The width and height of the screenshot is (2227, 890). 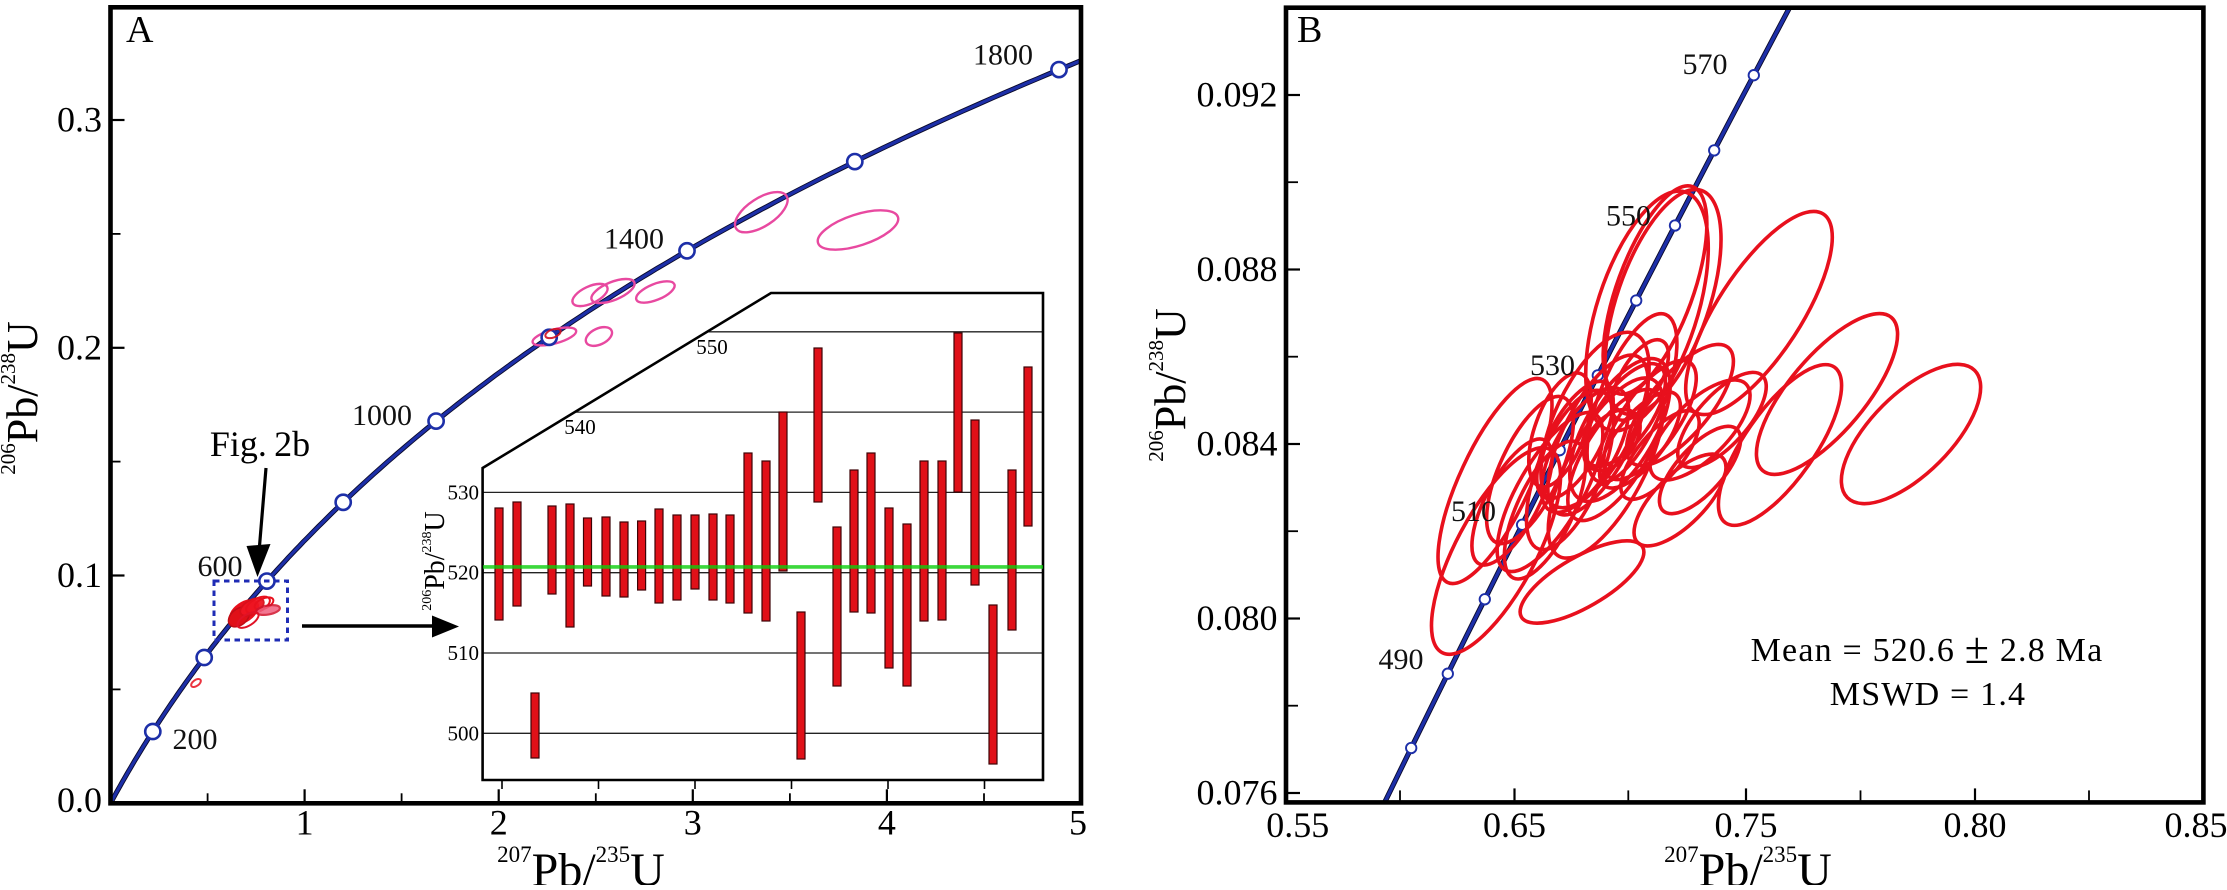 What do you see at coordinates (1237, 269) in the screenshot?
I see `svg-text: 0.088` at bounding box center [1237, 269].